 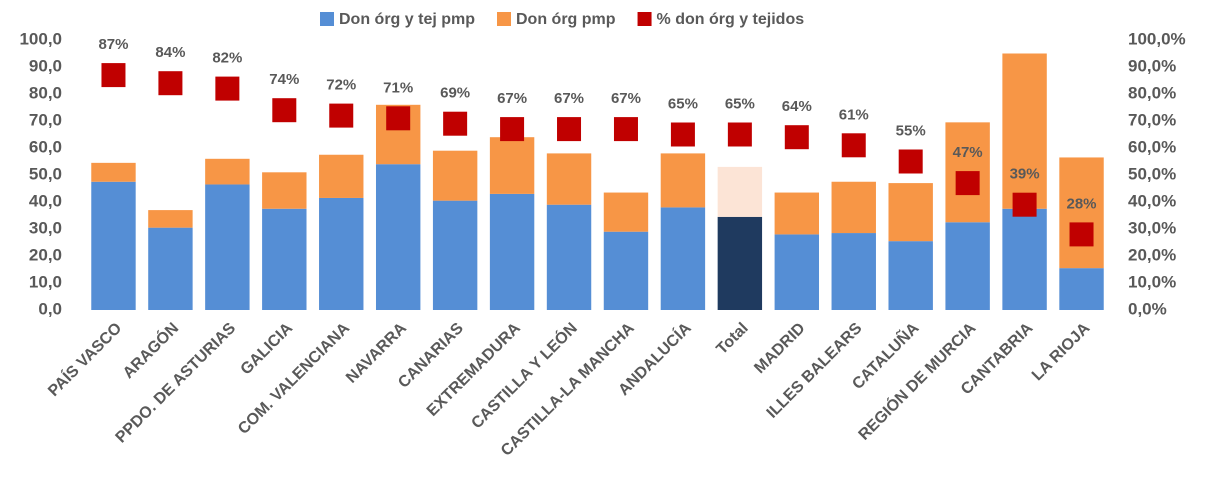 I want to click on data-label: 84%, so click(x=170, y=52).